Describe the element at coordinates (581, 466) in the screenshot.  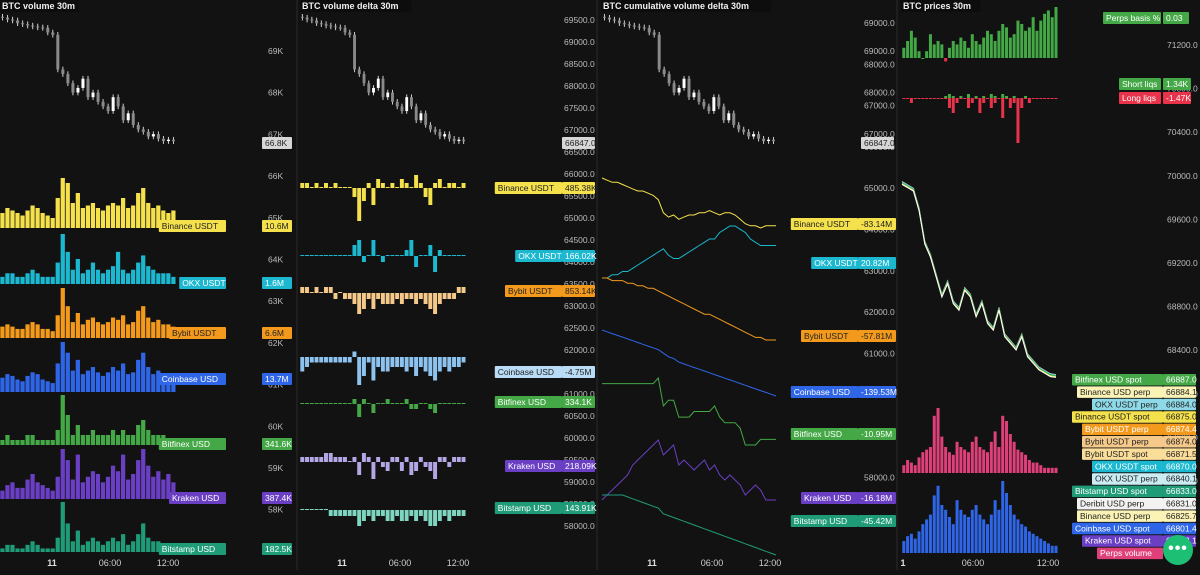
I see `p2-legend-value-5: 218.09K` at that location.